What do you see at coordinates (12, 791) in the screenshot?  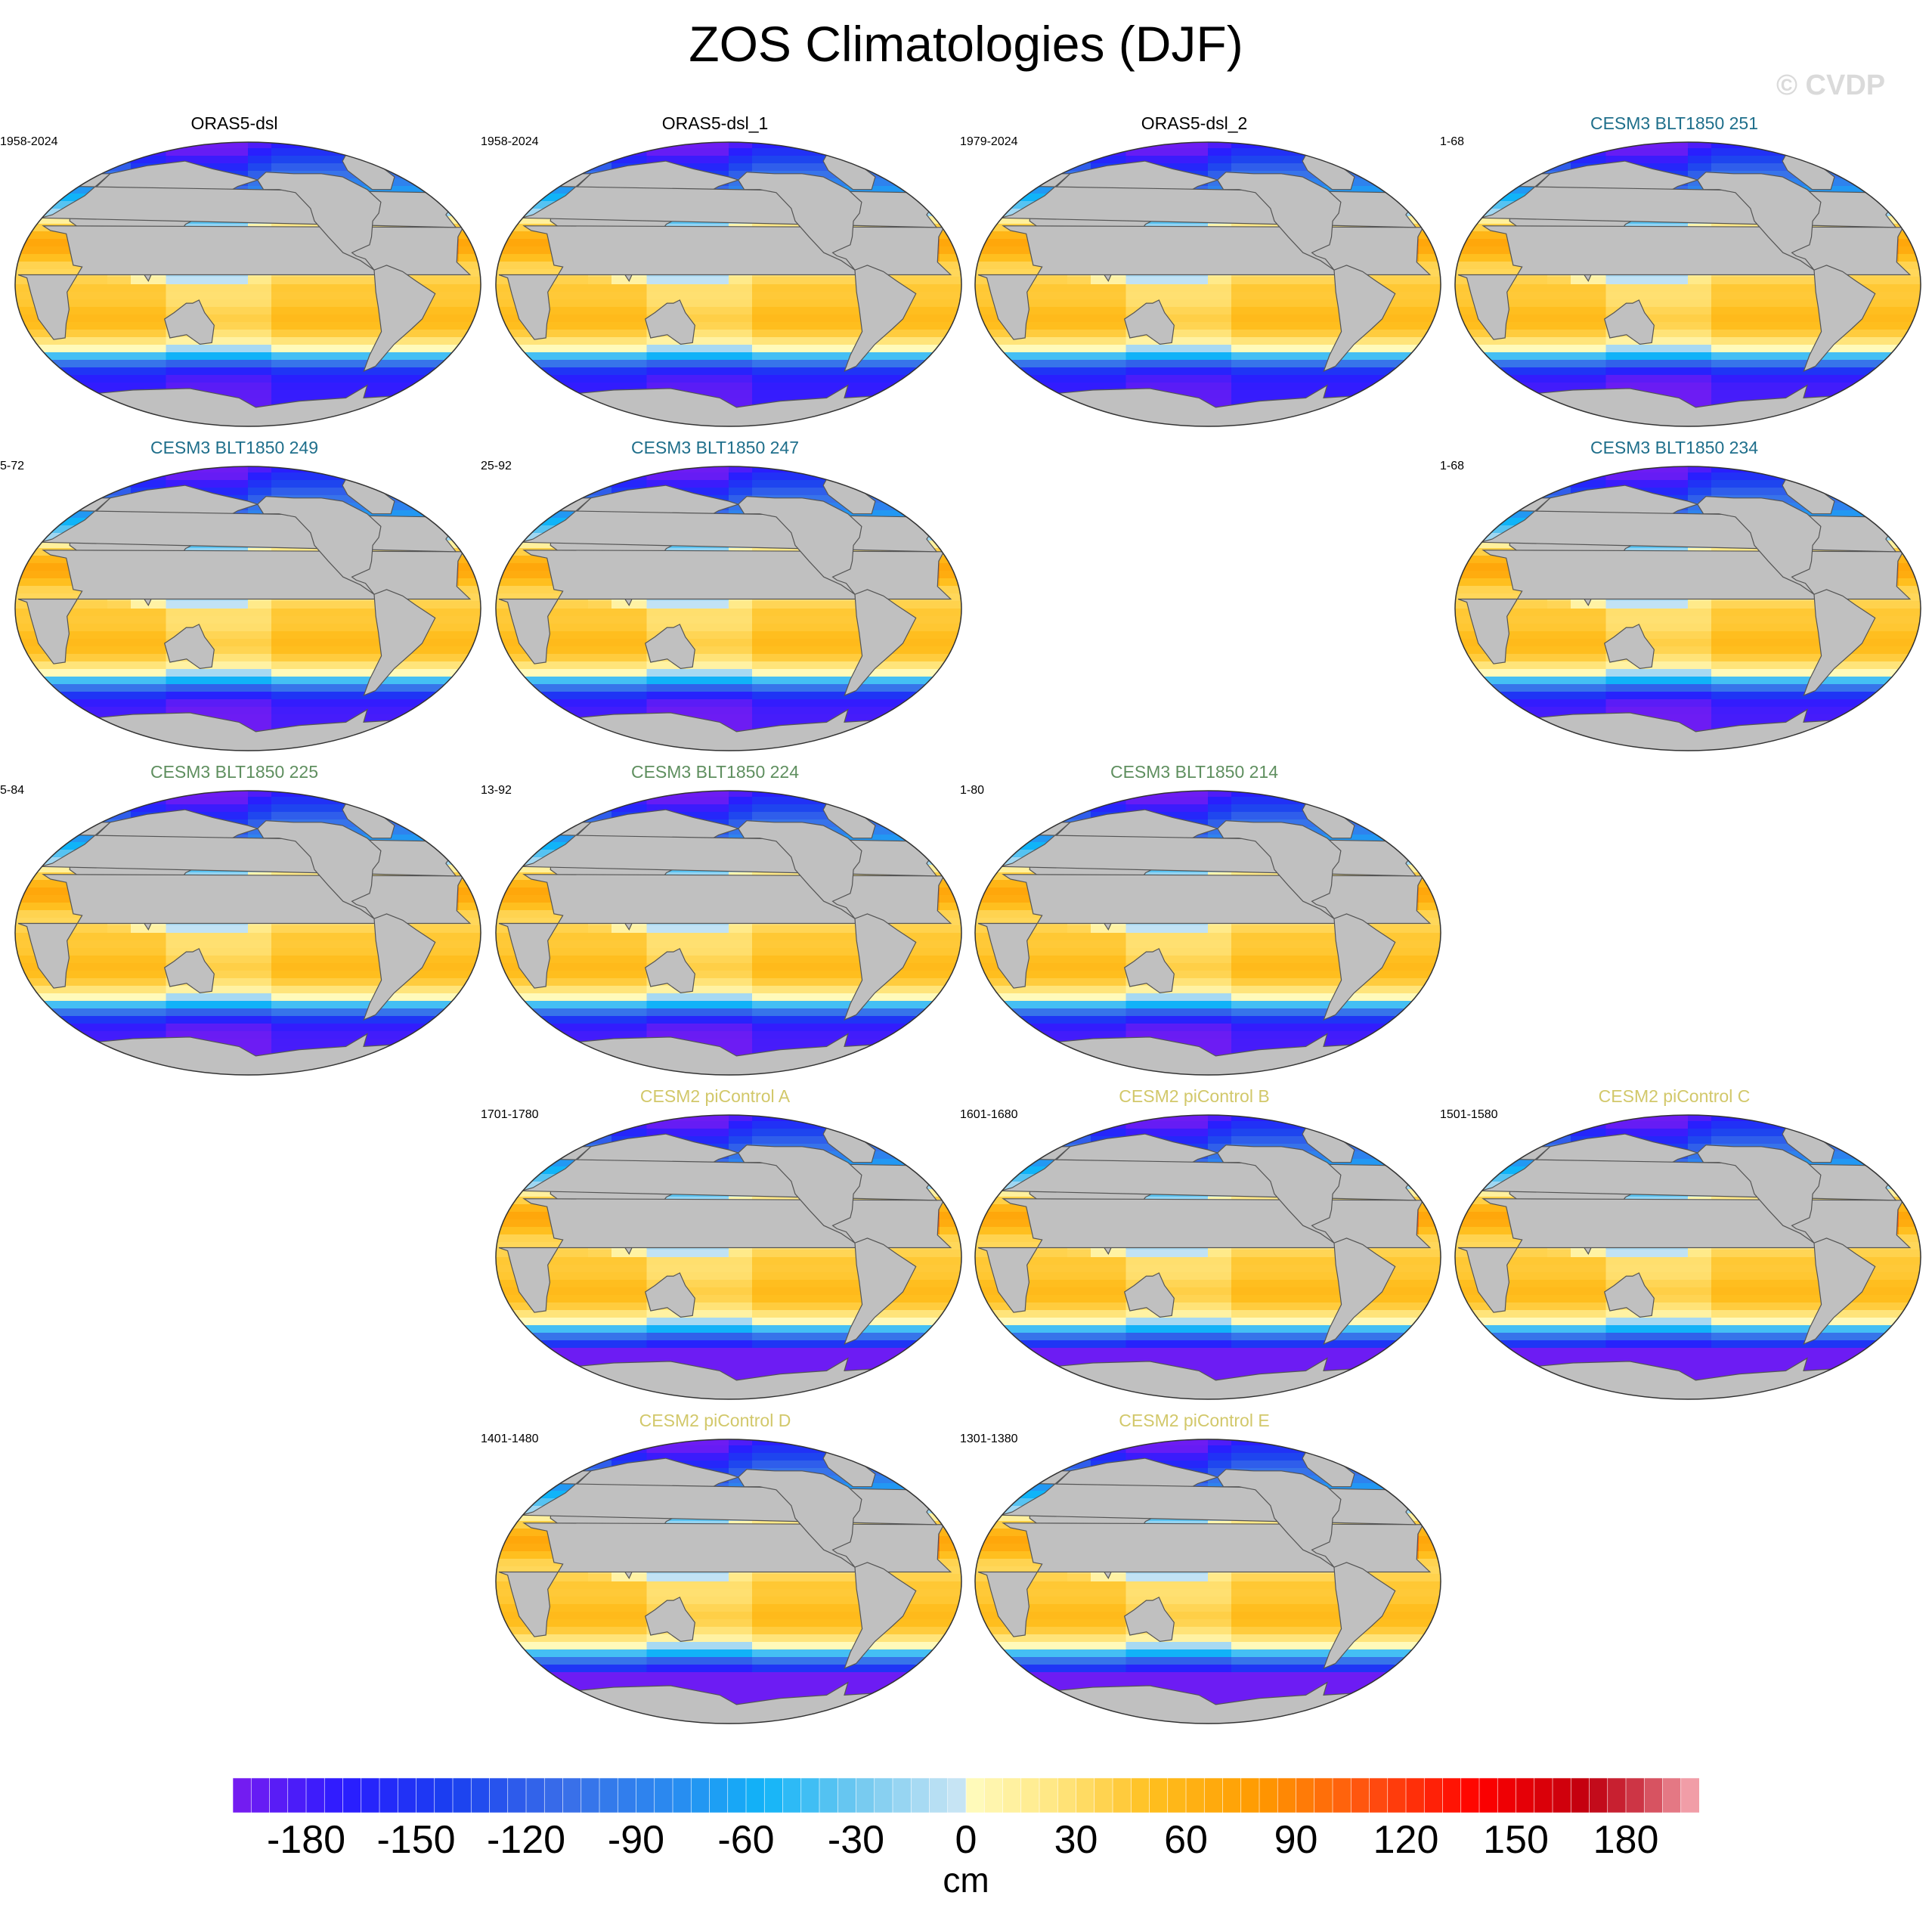 I see `panel-years: 5-84` at bounding box center [12, 791].